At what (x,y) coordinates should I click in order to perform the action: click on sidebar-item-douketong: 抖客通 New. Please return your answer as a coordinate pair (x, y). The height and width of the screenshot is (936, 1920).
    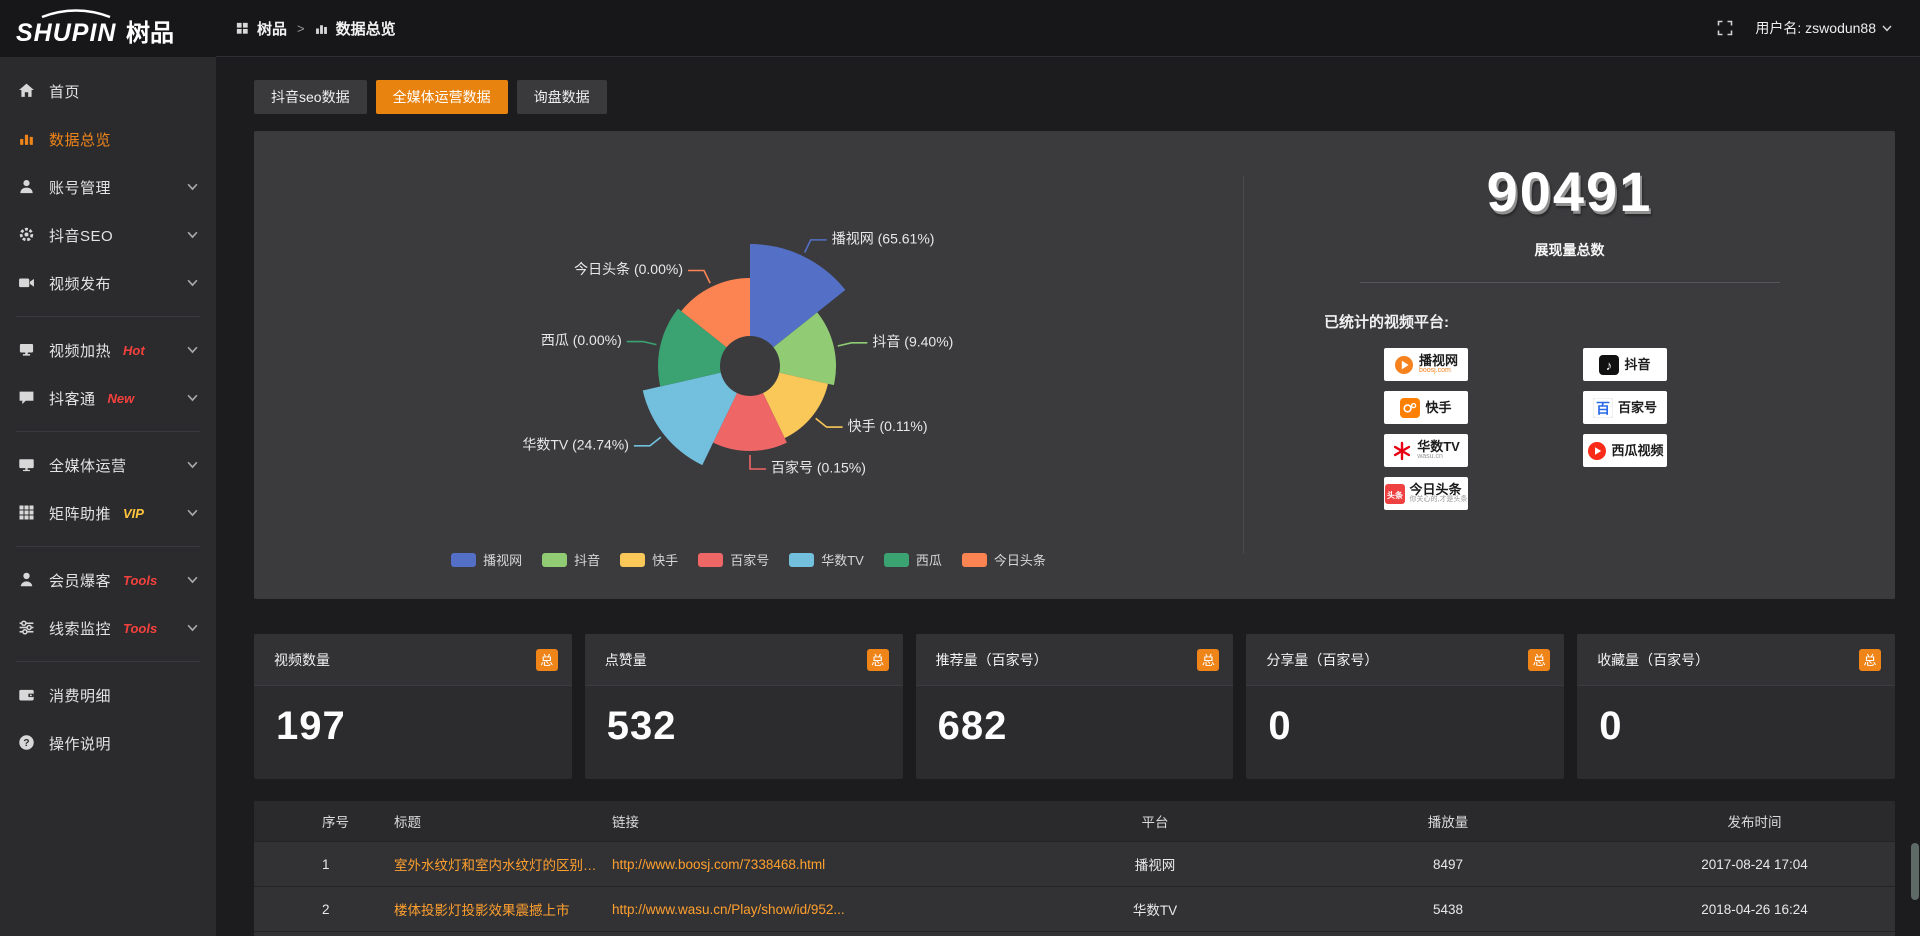
    Looking at the image, I should click on (108, 398).